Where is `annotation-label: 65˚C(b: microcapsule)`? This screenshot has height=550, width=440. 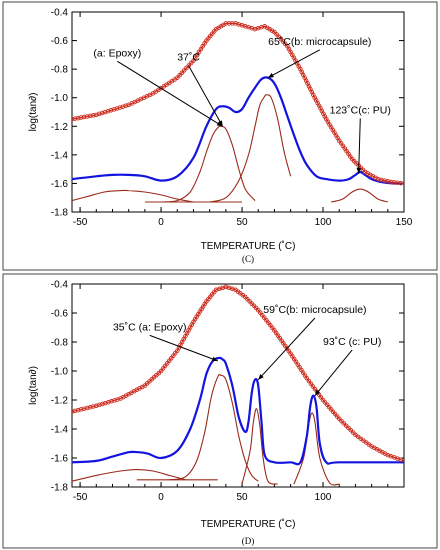
annotation-label: 65˚C(b: microcapsule) is located at coordinates (319, 42).